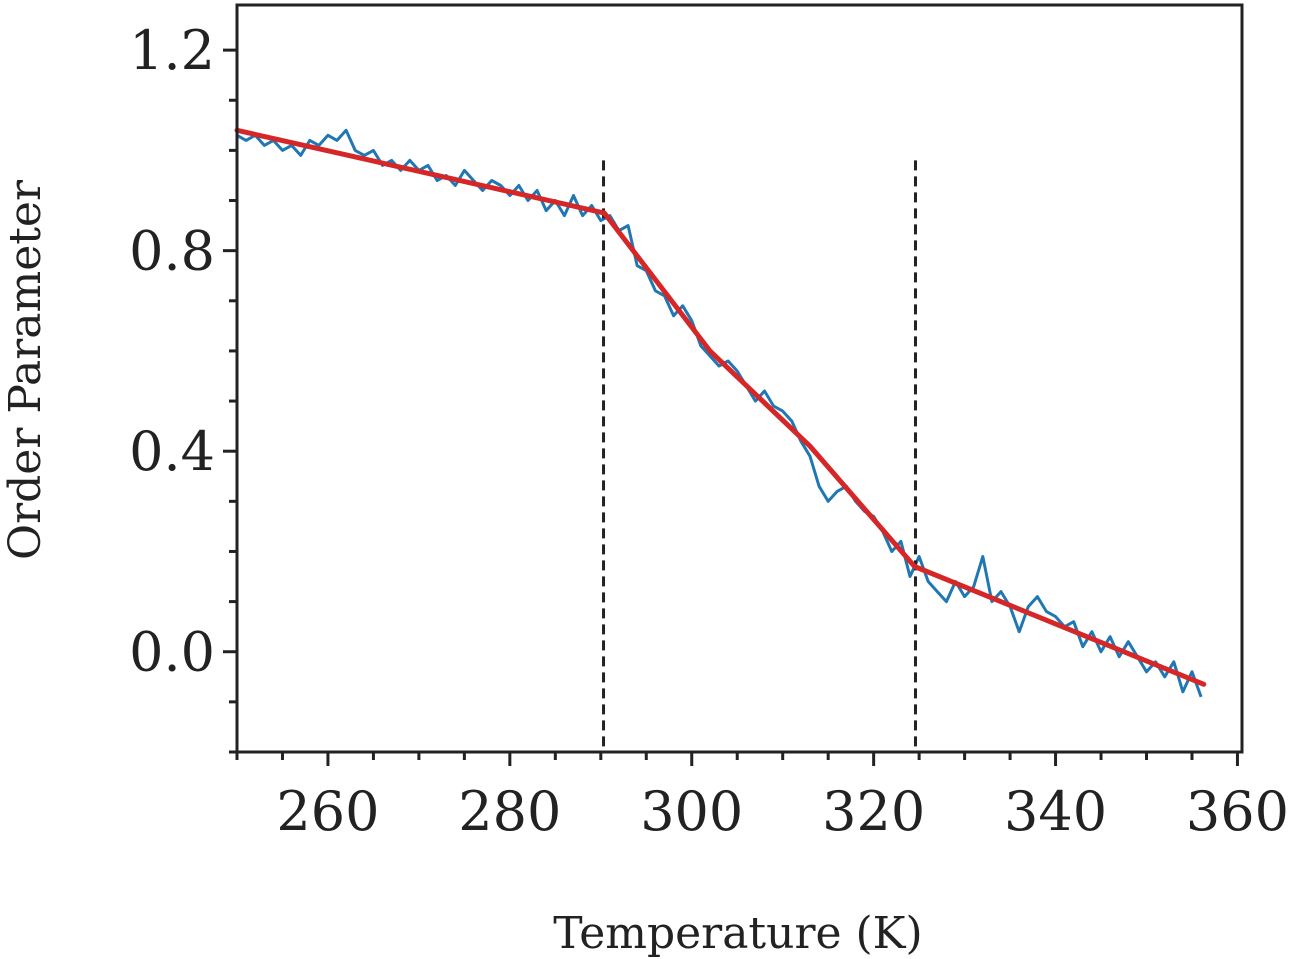 The image size is (1296, 959). Describe the element at coordinates (172, 50) in the screenshot. I see `y-tick-label: 1.2` at that location.